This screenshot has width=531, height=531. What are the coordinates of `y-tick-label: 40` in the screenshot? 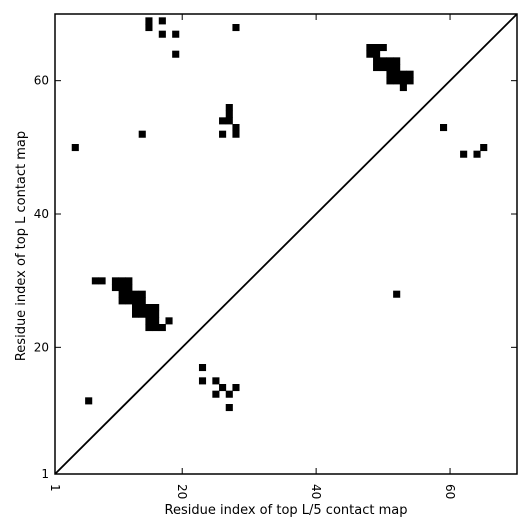 It's located at (41, 214).